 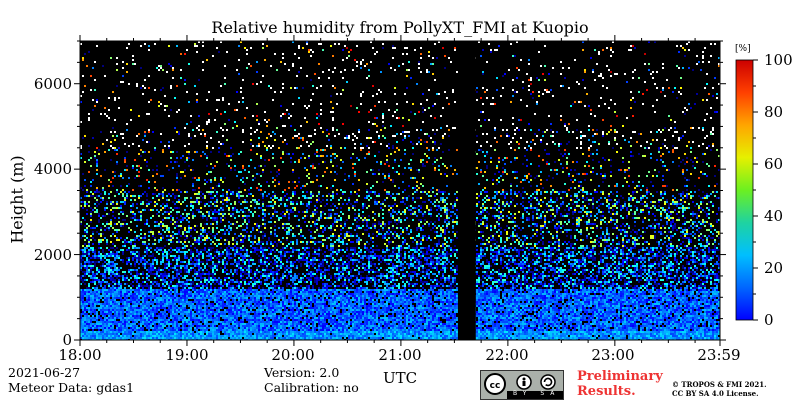 I want to click on colorbar-unit: [%], so click(x=743, y=49).